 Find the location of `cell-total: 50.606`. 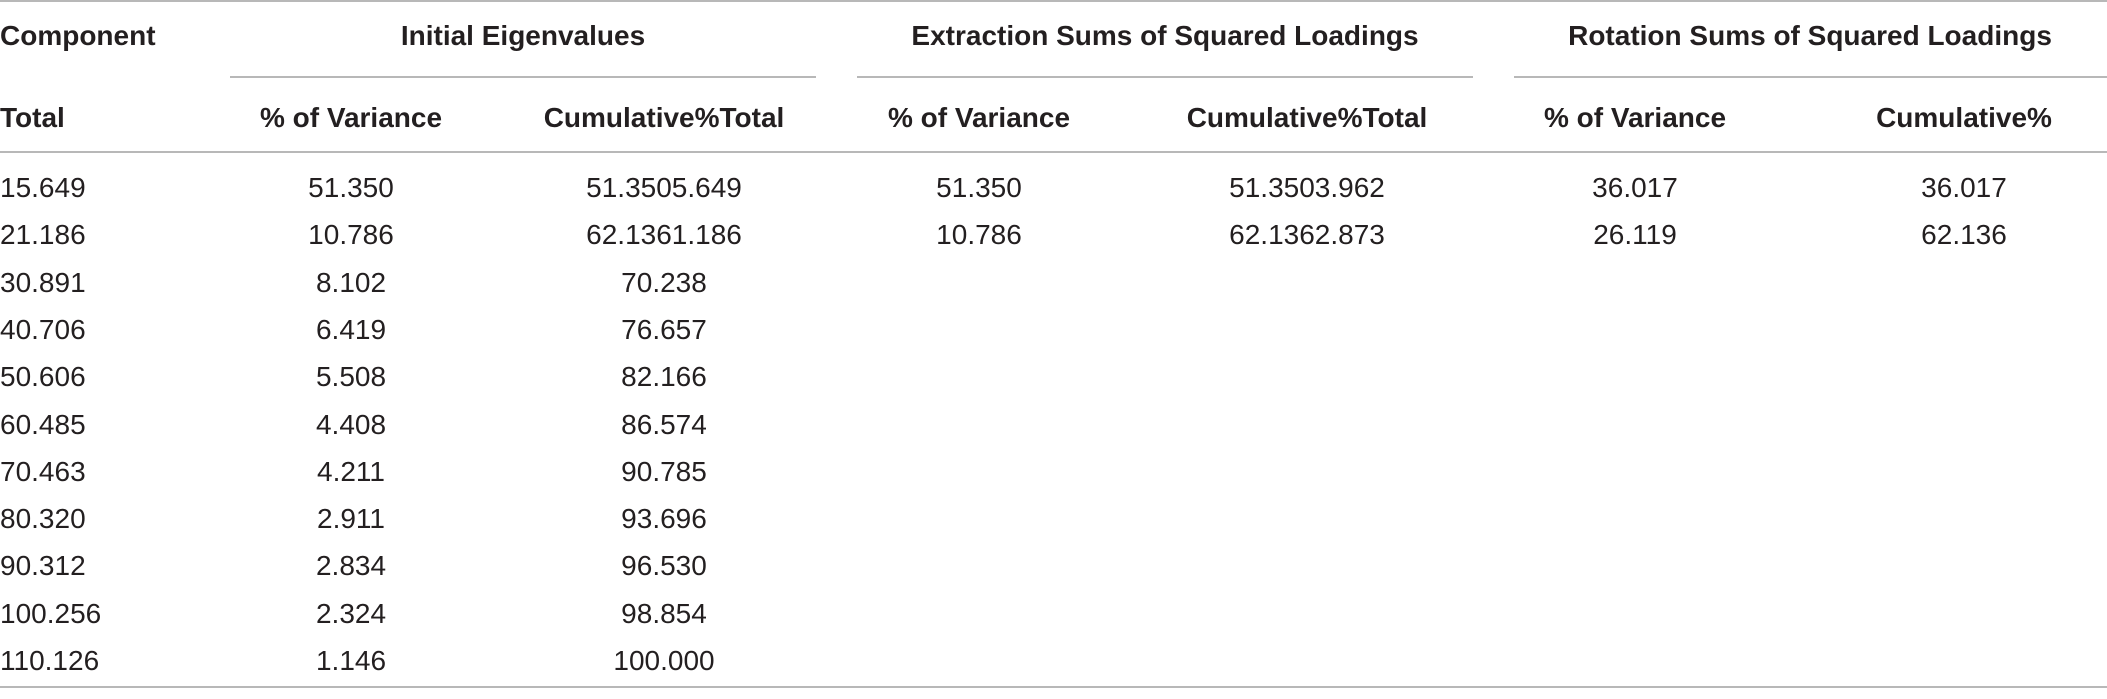

cell-total: 50.606 is located at coordinates (43, 376).